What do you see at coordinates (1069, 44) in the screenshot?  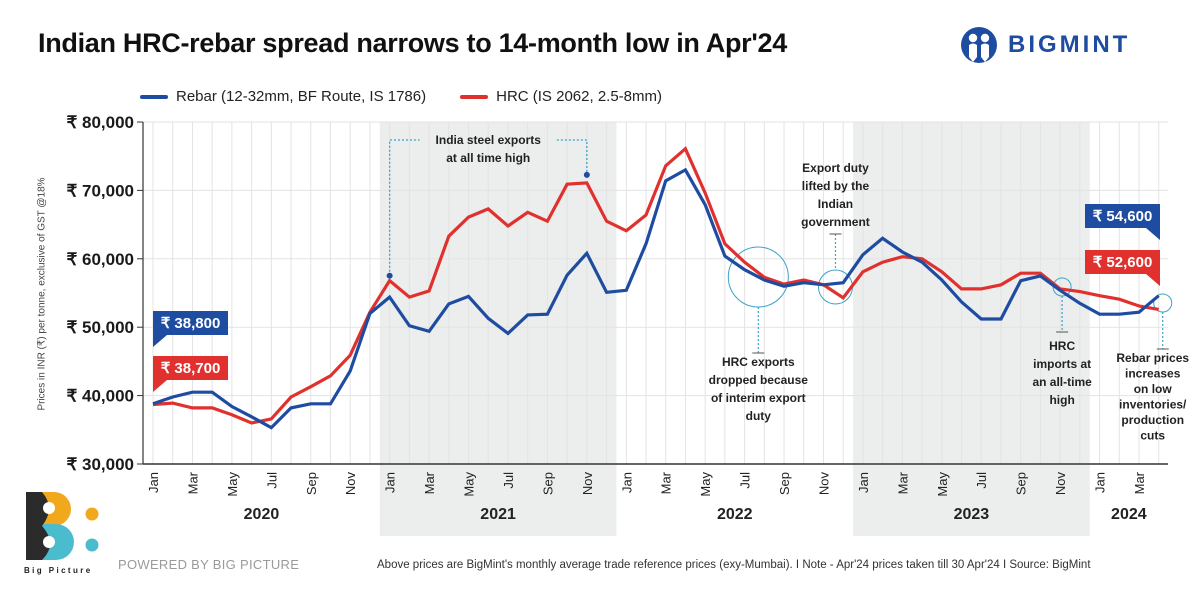 I see `brand-name: BIGMINT` at bounding box center [1069, 44].